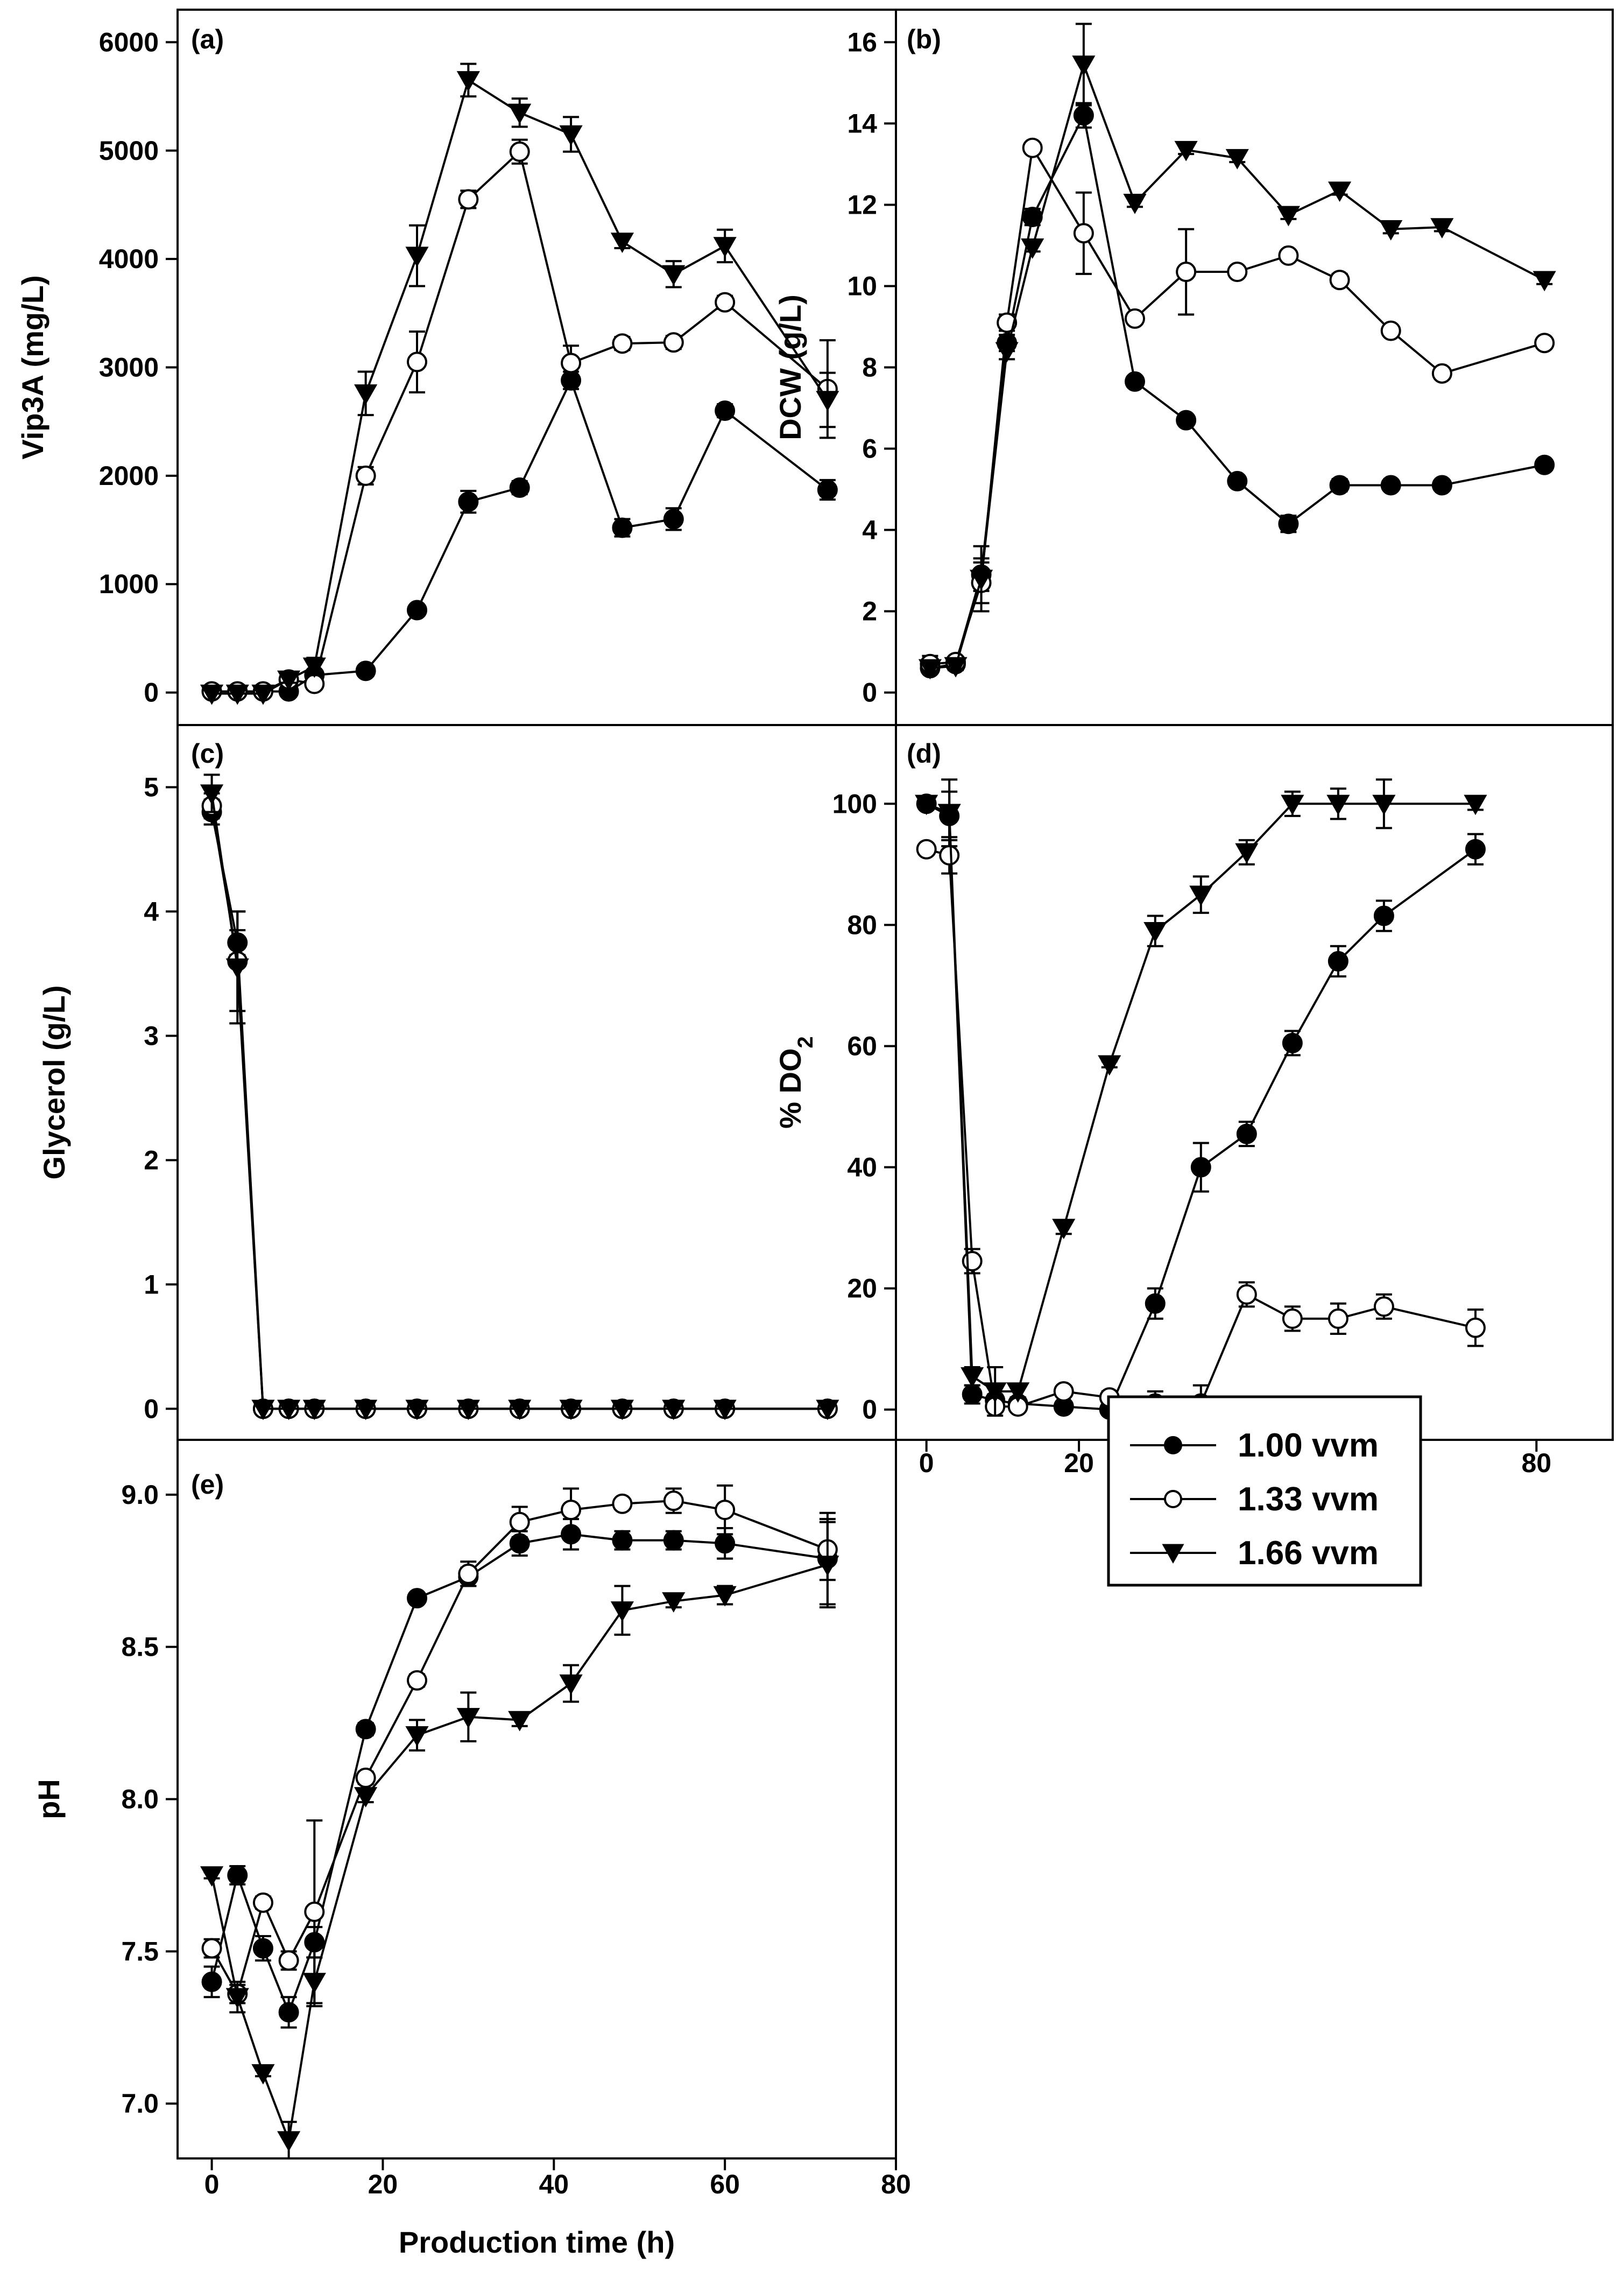 The height and width of the screenshot is (2272, 1624). What do you see at coordinates (870, 368) in the screenshot?
I see `panel-b-ytick-label: 8` at bounding box center [870, 368].